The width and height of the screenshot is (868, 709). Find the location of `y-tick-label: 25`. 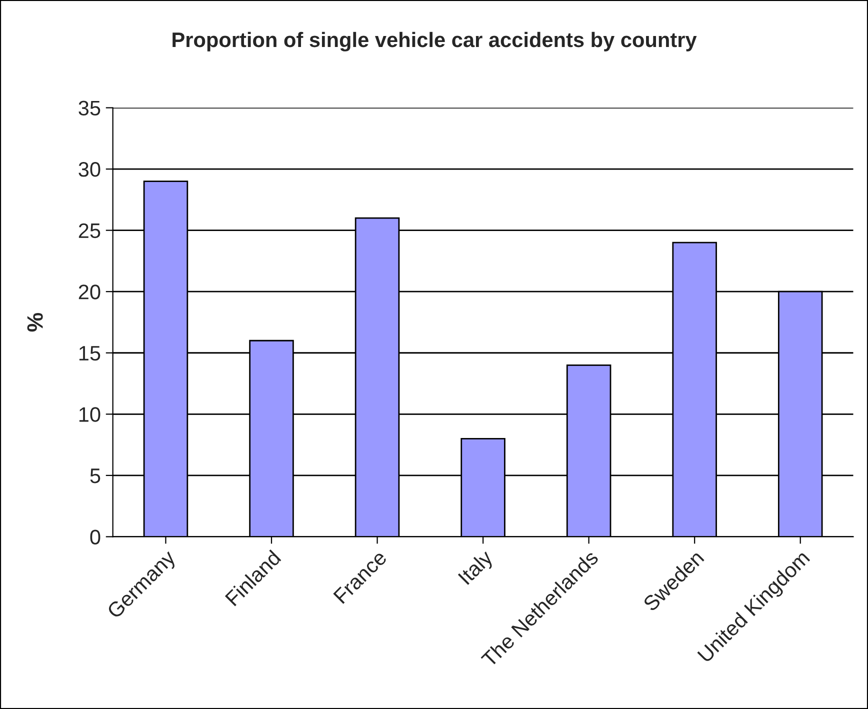

y-tick-label: 25 is located at coordinates (89, 230).